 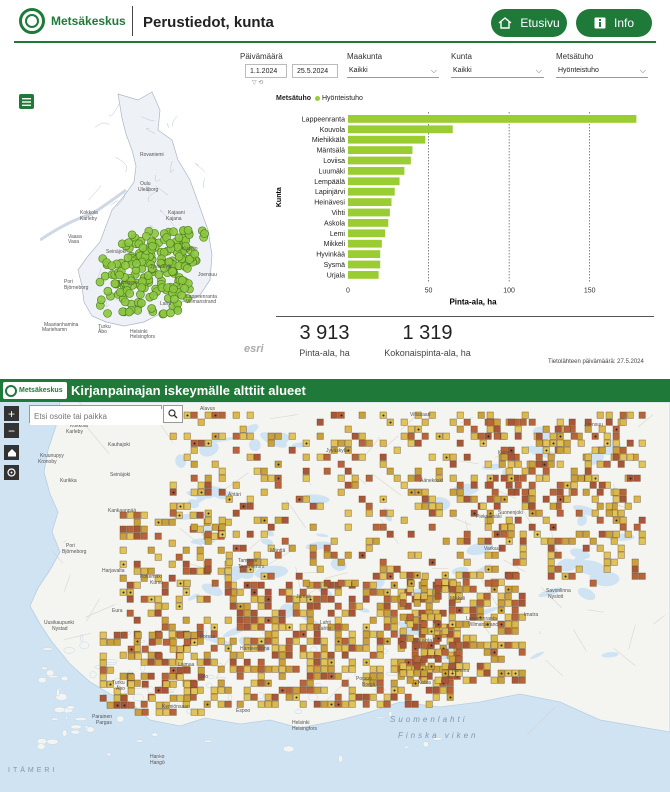 What do you see at coordinates (104, 327) in the screenshot?
I see `place-label: Turku` at bounding box center [104, 327].